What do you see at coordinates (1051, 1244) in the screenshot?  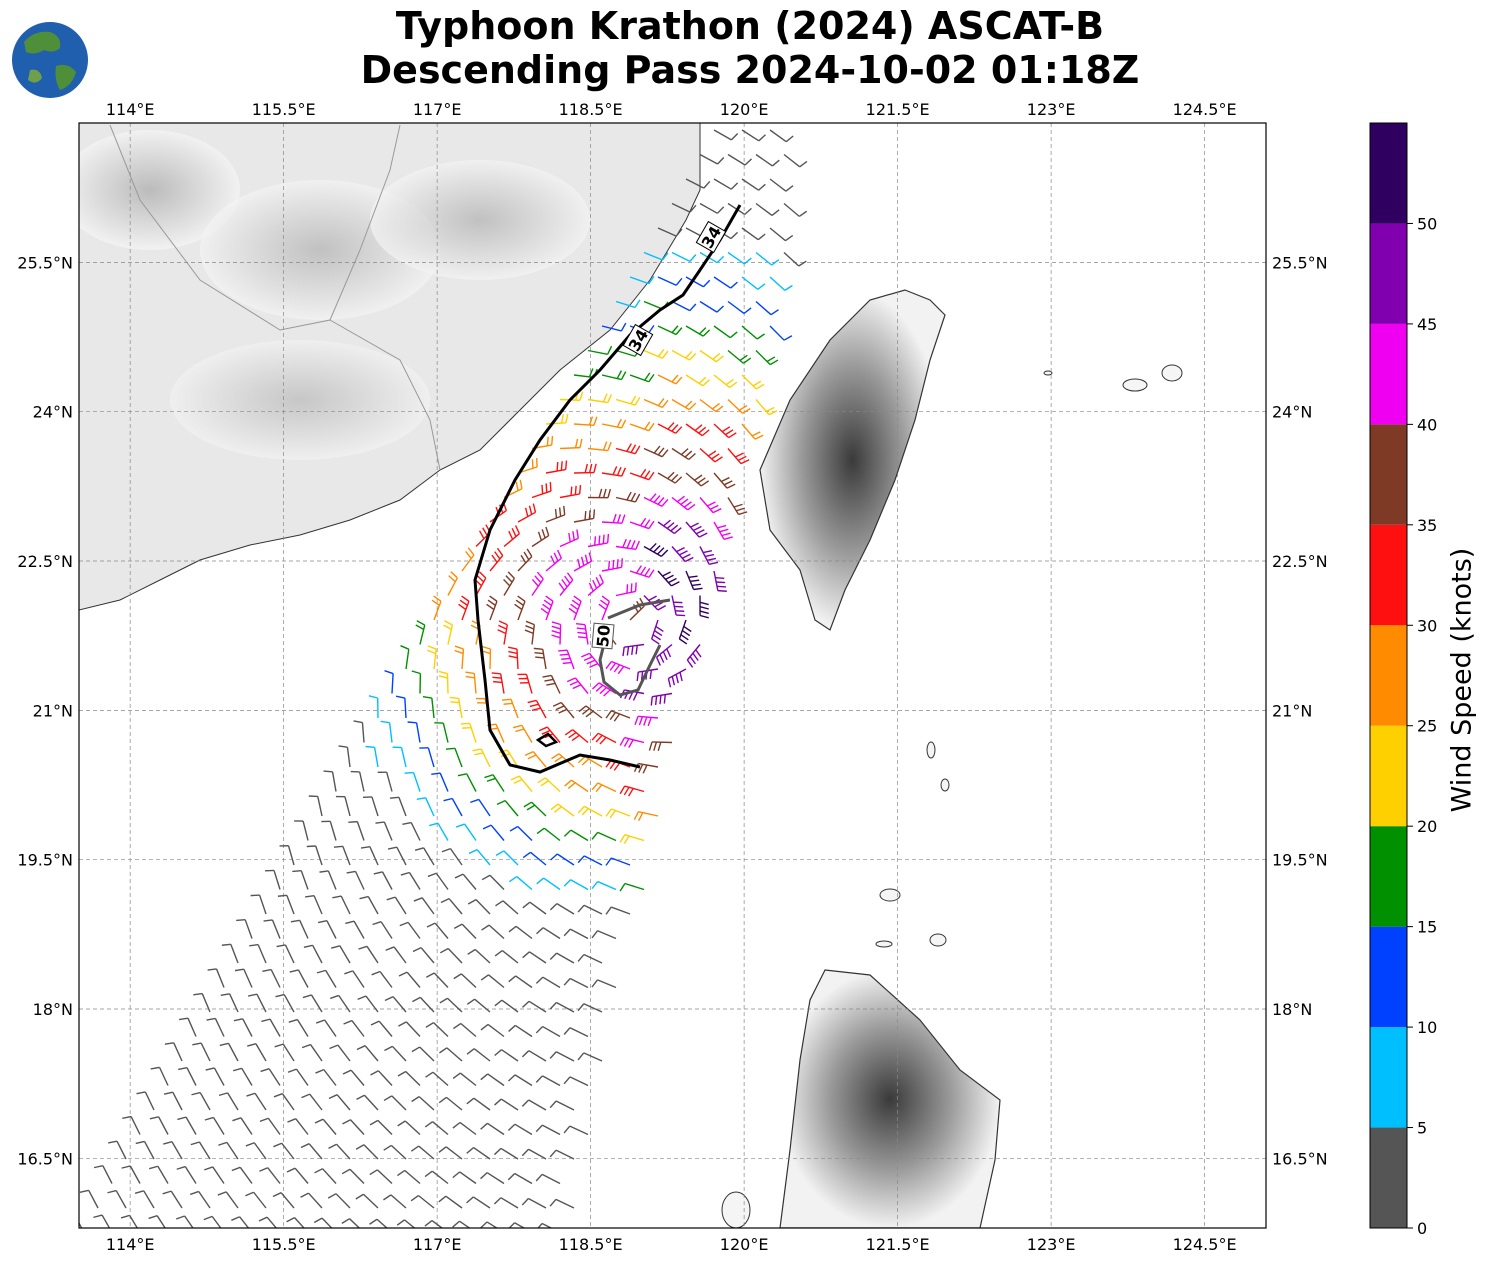 I see `lon-tick-label-bottom: 123°E` at bounding box center [1051, 1244].